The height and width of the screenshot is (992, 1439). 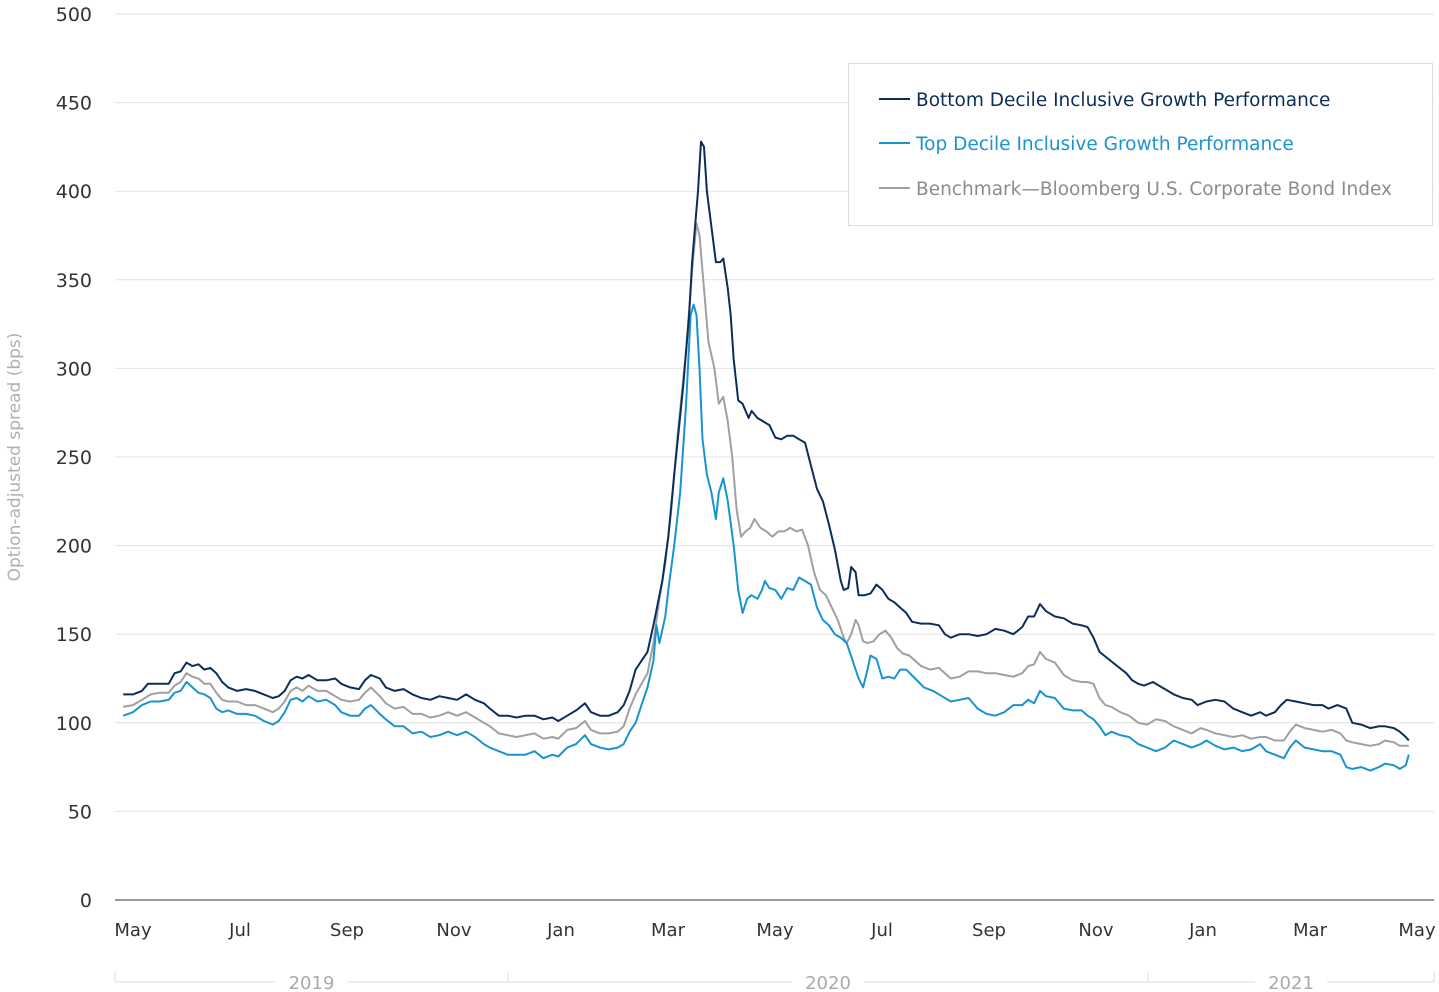 I want to click on y-tick-label: 400, so click(x=74, y=192).